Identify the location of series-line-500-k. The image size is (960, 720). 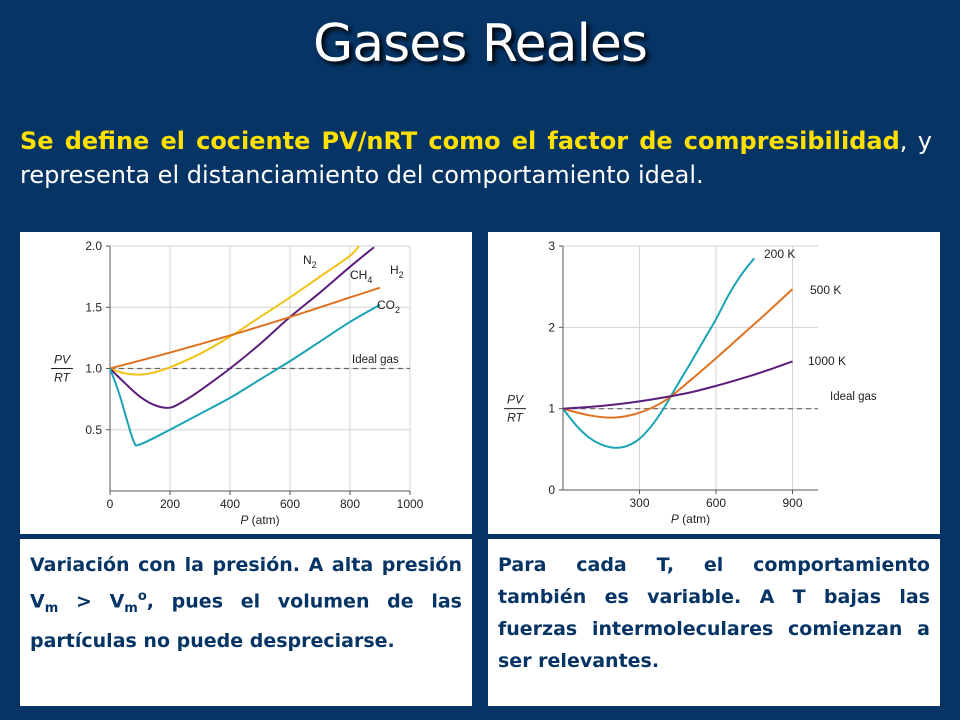
(678, 353).